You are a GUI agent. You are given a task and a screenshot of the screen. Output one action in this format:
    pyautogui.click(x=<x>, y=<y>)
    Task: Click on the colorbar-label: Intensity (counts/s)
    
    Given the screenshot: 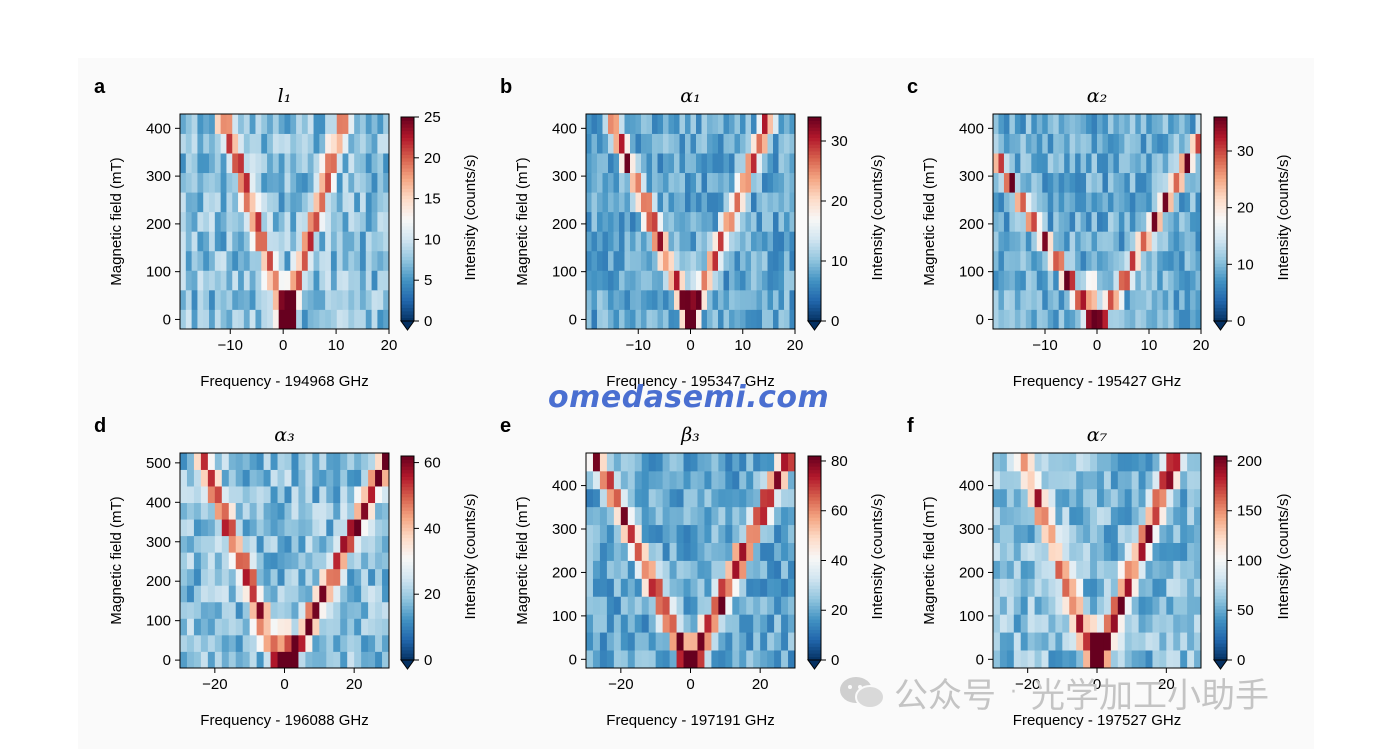 What is the action you would take?
    pyautogui.click(x=877, y=218)
    